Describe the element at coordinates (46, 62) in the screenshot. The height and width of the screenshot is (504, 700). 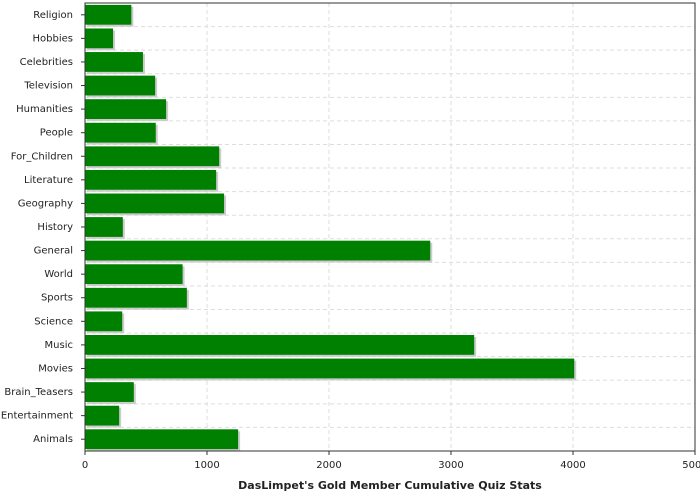
I see `y-tick-label: Celebrities` at that location.